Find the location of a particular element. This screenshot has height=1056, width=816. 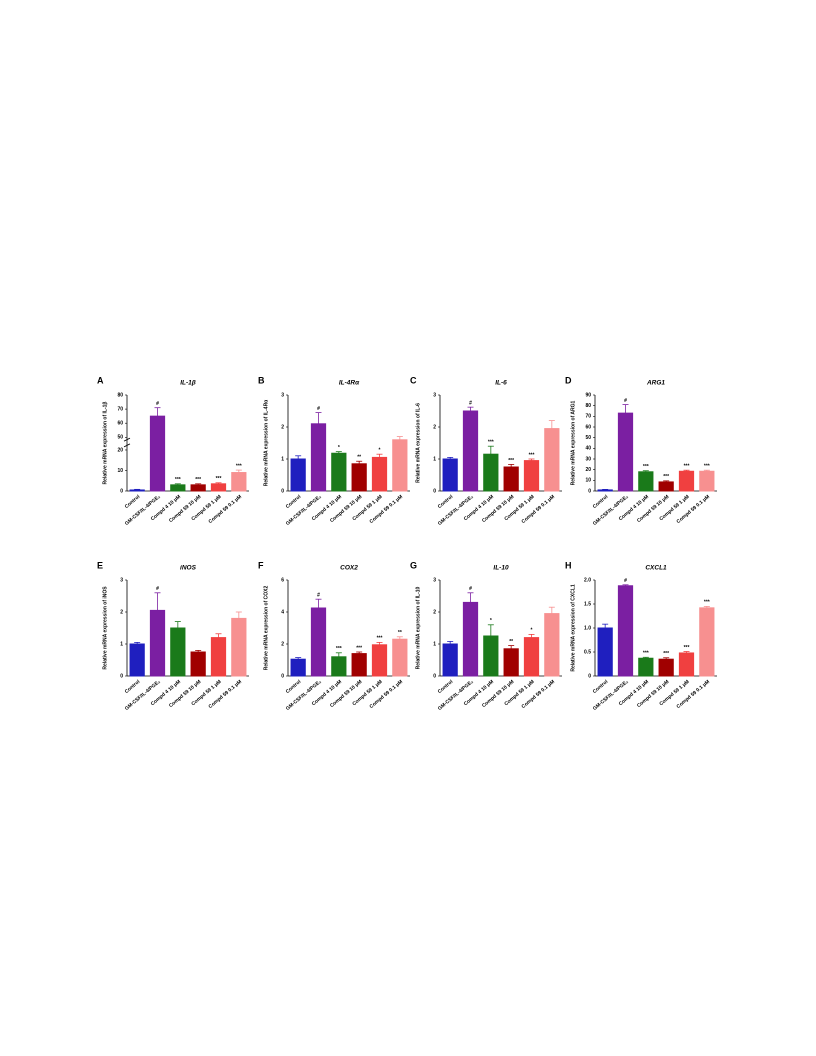

chart-title: IL-6 is located at coordinates (501, 383).